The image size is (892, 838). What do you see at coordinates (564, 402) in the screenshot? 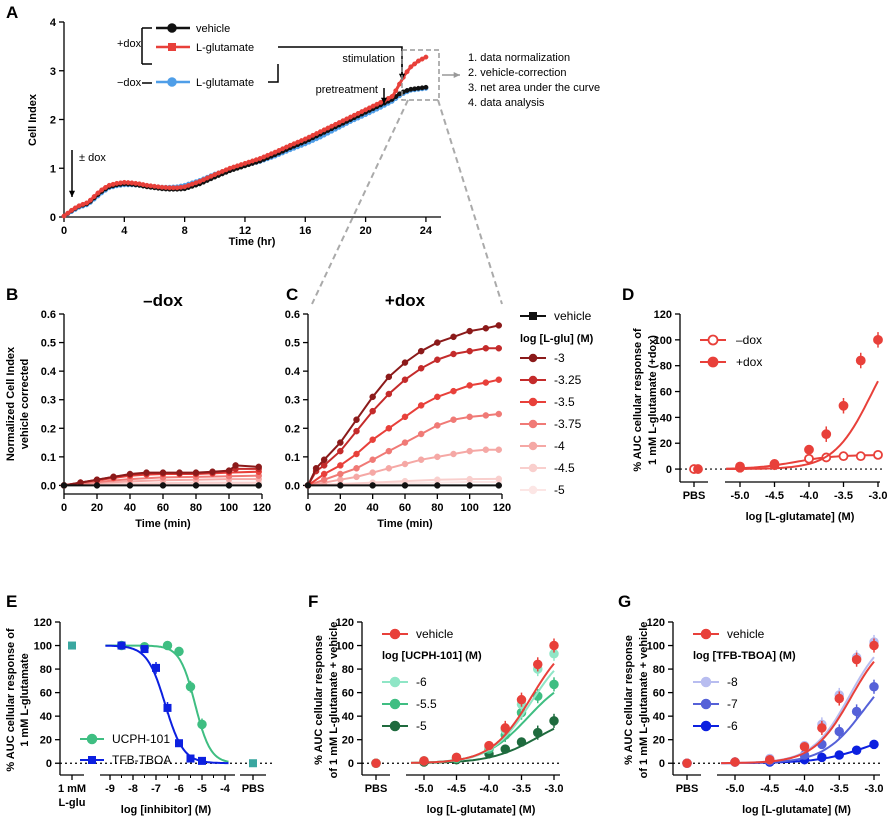
I see `legend-label: -3.5` at bounding box center [564, 402].